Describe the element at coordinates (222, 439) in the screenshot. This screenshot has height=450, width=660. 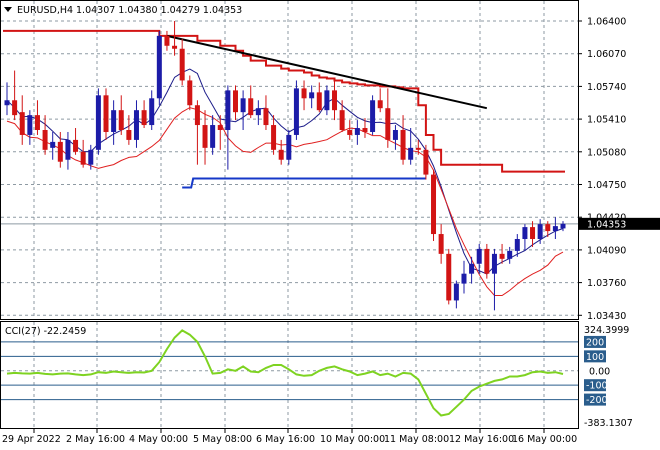
I see `time-tick-label: 5 May 08:00` at that location.